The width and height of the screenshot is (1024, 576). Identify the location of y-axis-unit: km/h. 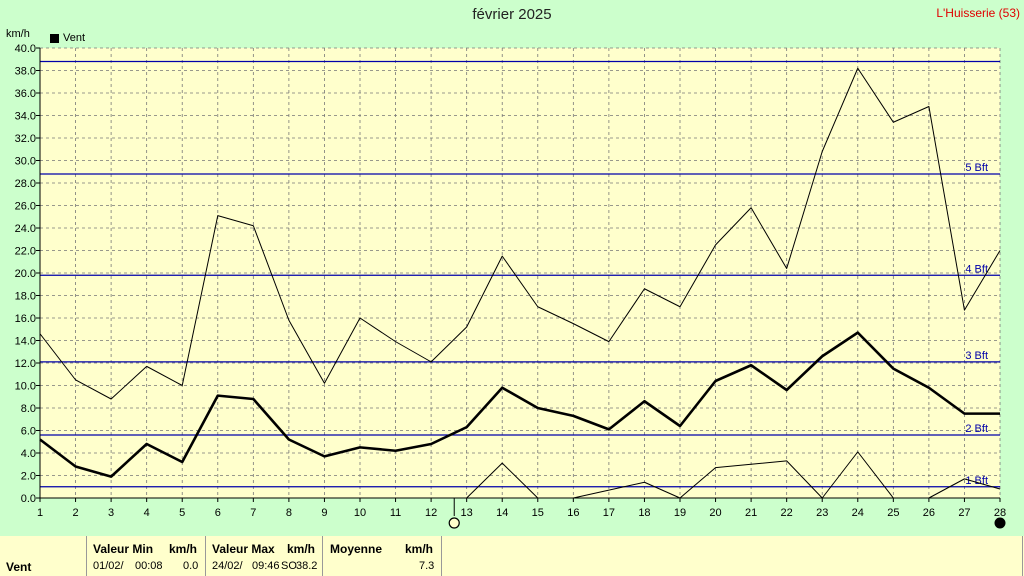
(18, 34).